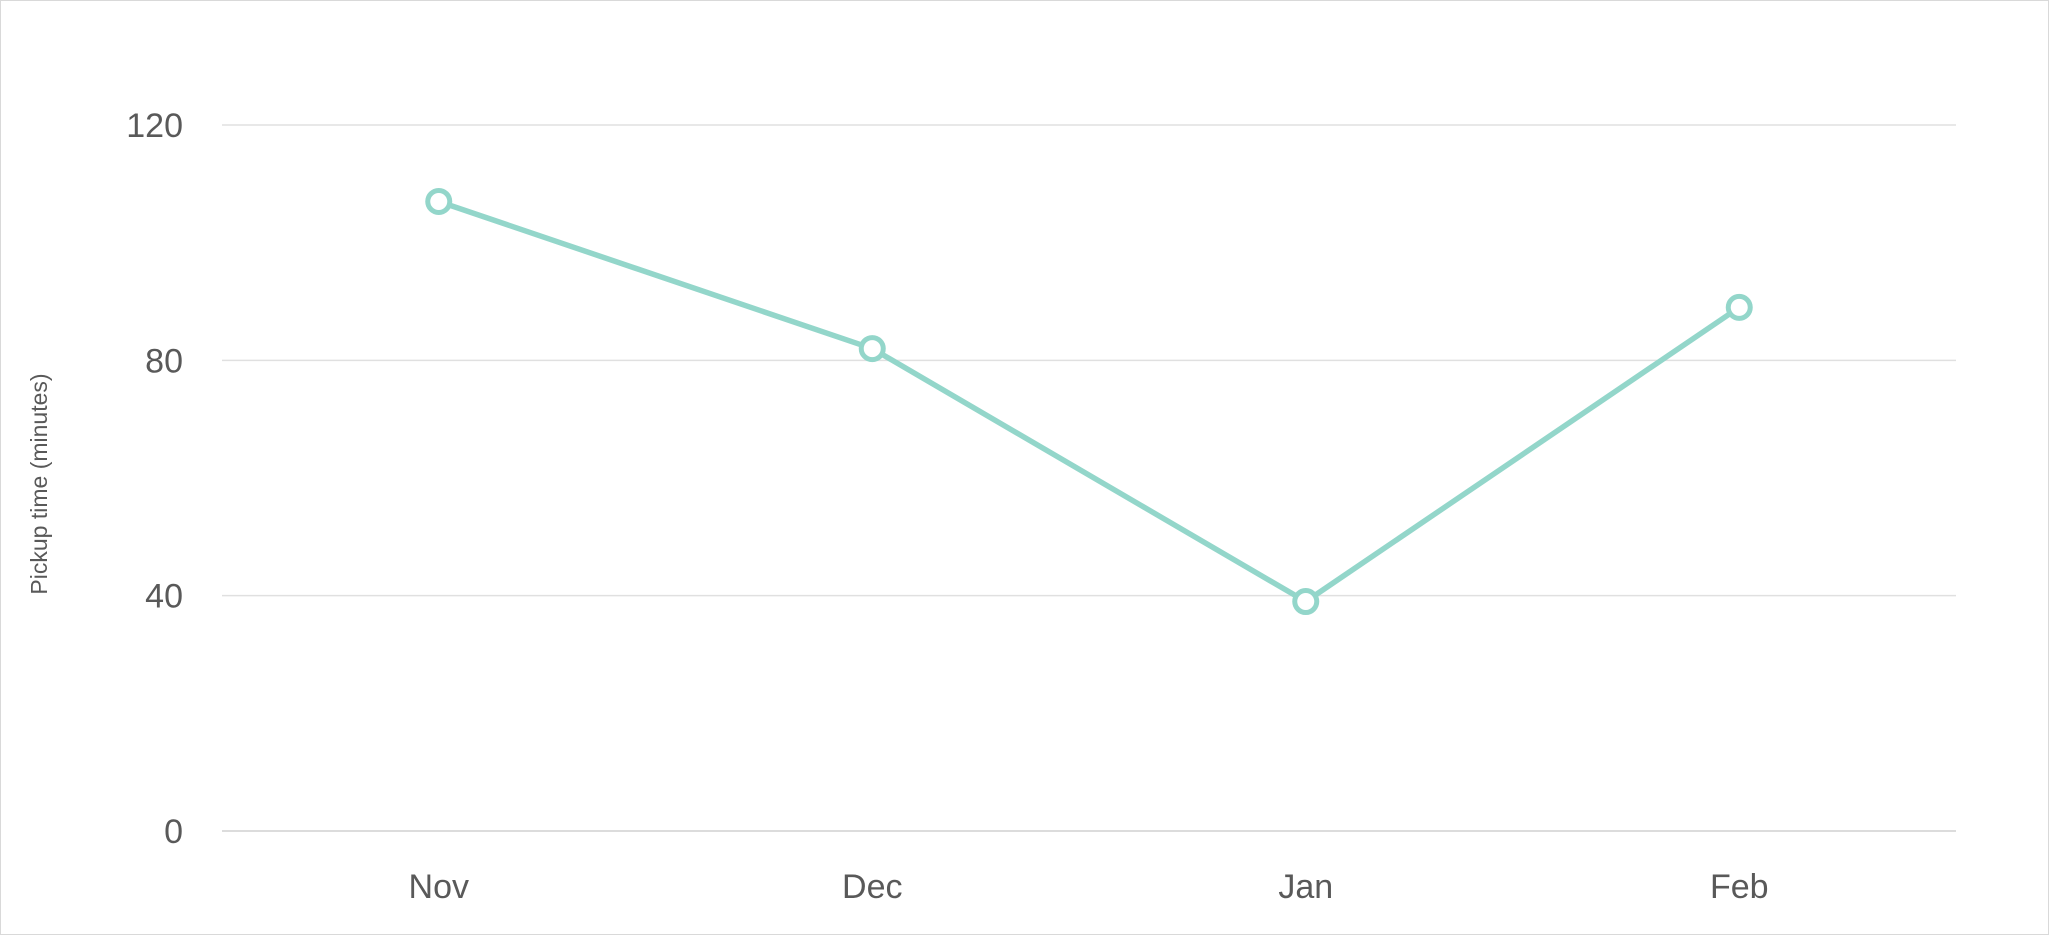 This screenshot has height=935, width=2049. I want to click on x-tick-label: Jan, so click(1305, 887).